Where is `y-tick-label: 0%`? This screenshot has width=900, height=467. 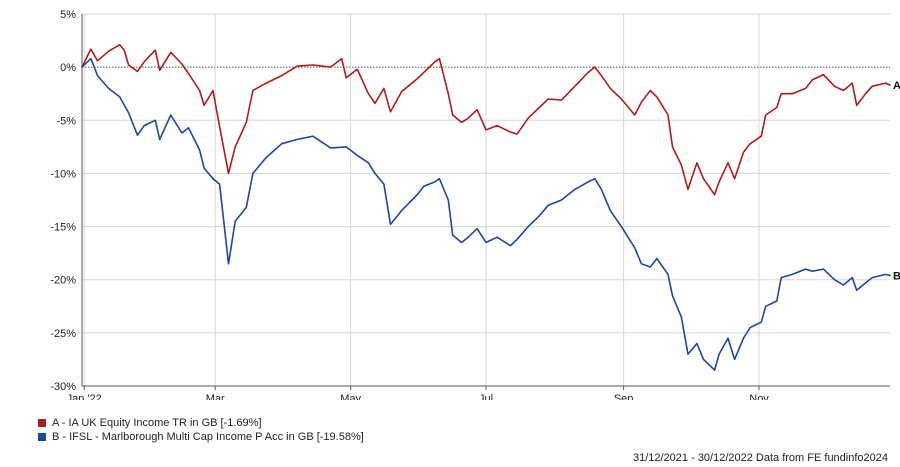
y-tick-label: 0% is located at coordinates (68, 68).